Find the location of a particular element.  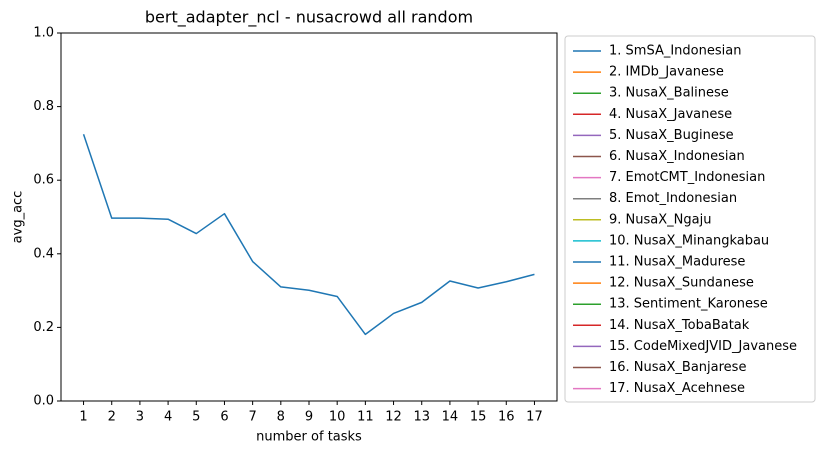

y-tick-label: 0.2 is located at coordinates (43, 327).